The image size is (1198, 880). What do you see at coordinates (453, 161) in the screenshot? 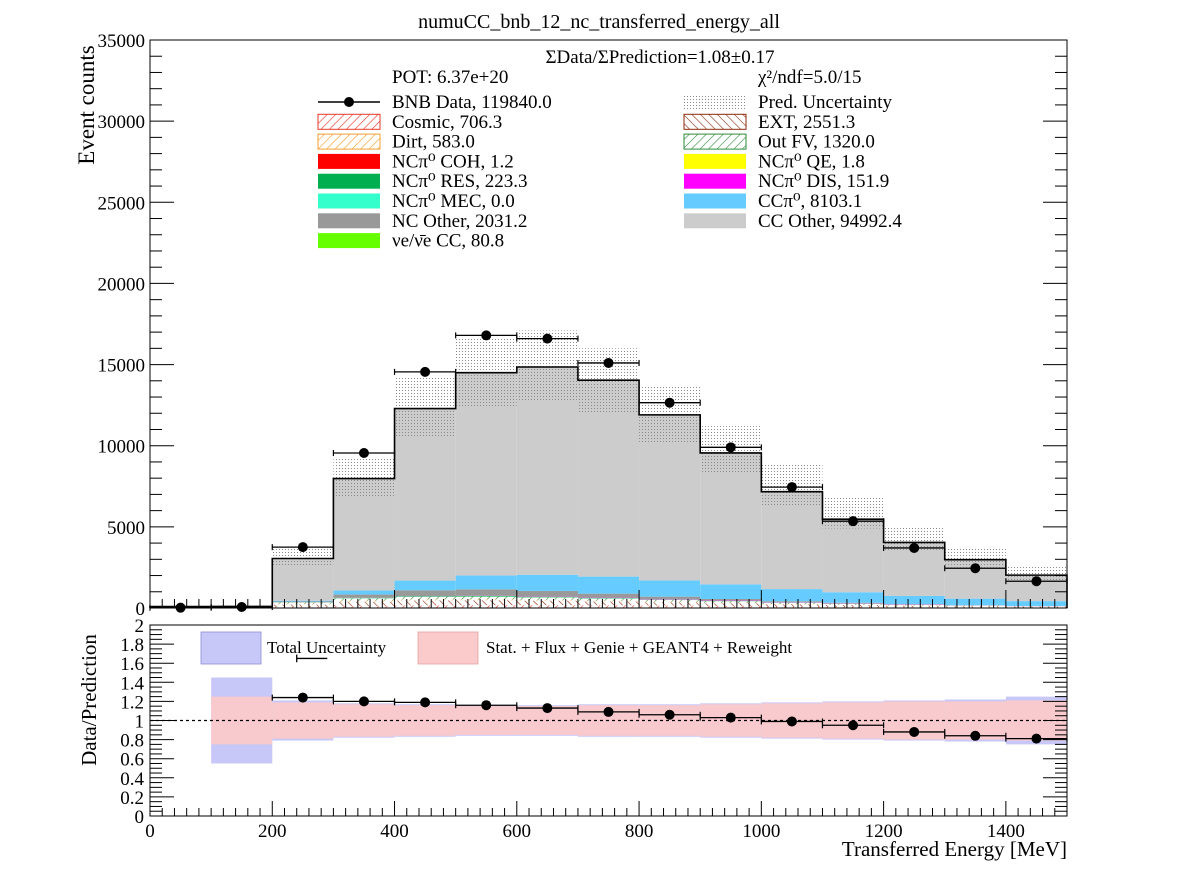
I see `legend-label: NCπ⁰ COH, 1.2` at bounding box center [453, 161].